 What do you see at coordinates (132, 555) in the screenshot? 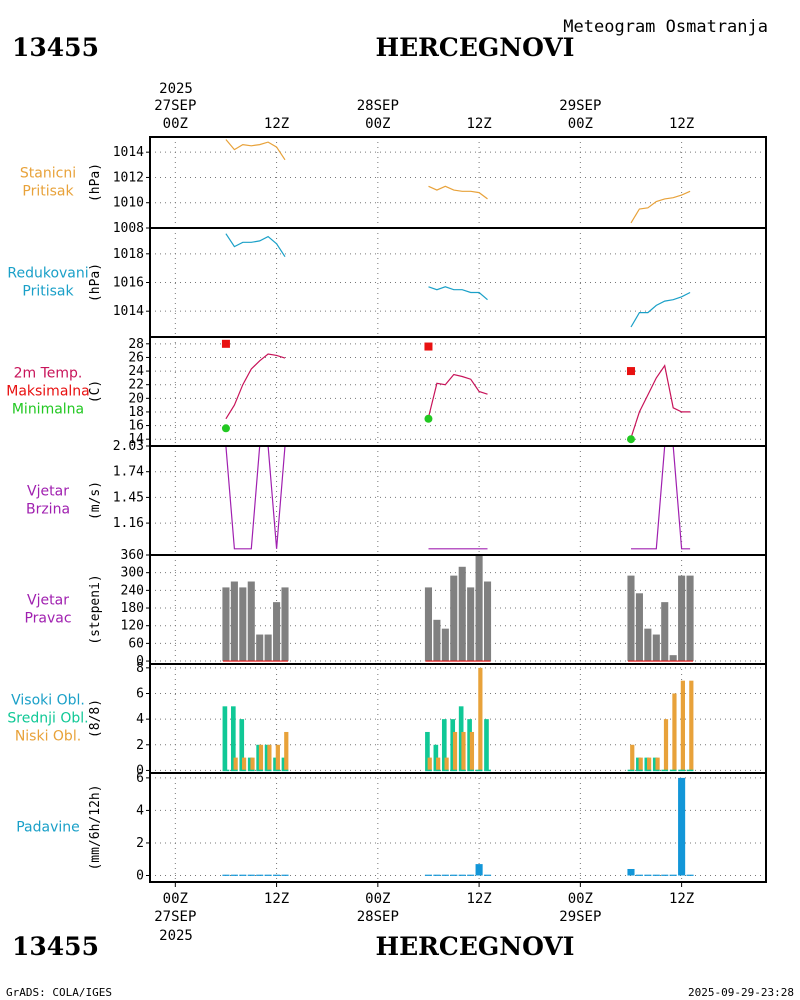
I see `y-tick-label-p5: 360` at bounding box center [132, 555].